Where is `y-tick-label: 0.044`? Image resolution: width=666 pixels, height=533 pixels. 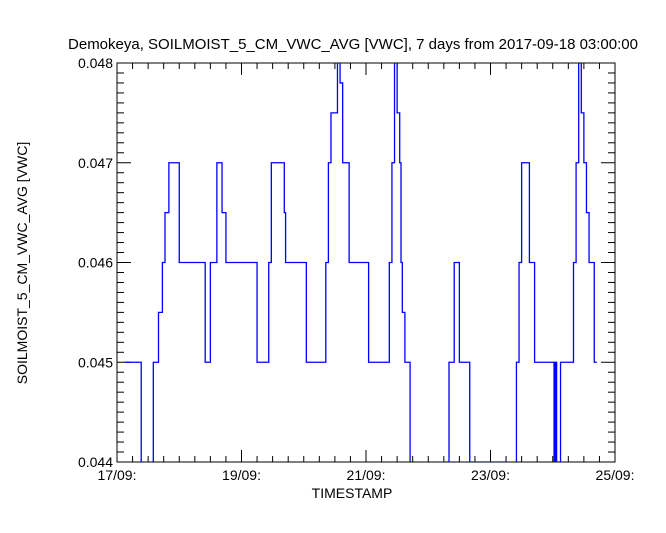
y-tick-label: 0.044 is located at coordinates (95, 462).